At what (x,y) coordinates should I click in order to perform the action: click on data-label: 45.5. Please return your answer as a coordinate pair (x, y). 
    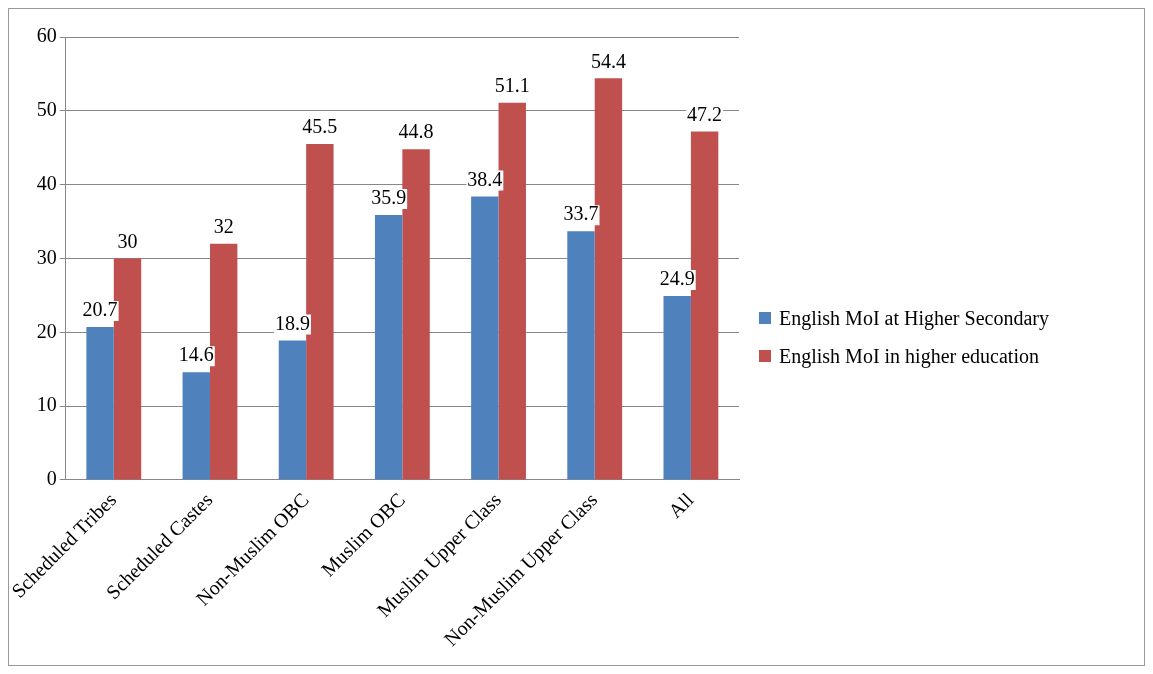
    Looking at the image, I should click on (320, 126).